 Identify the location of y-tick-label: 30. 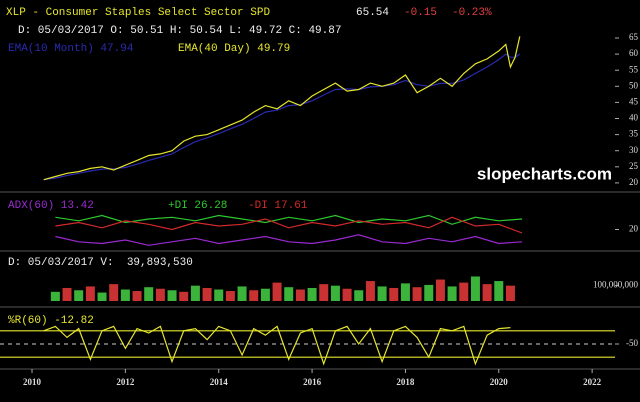
(634, 150).